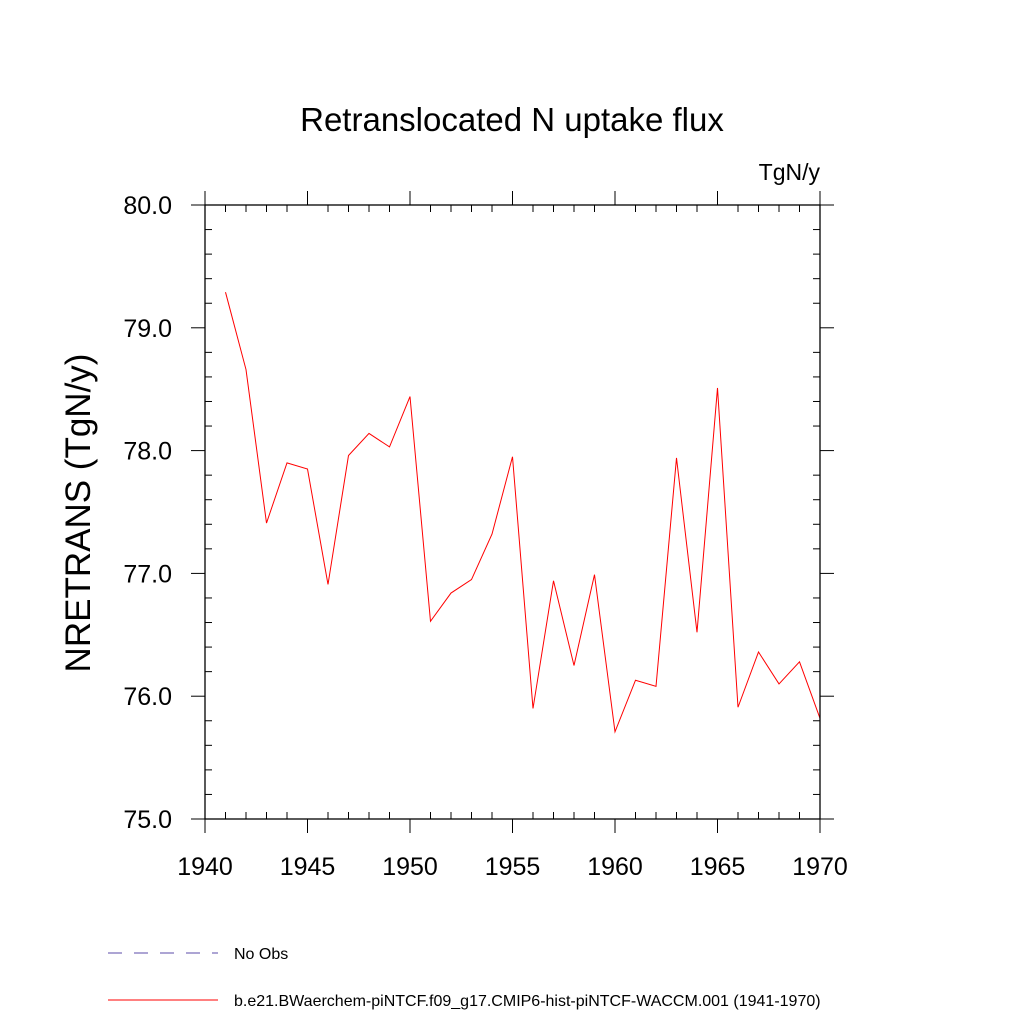 This screenshot has width=1024, height=1024. I want to click on chart-title: Retranslocated N uptake flux, so click(512, 119).